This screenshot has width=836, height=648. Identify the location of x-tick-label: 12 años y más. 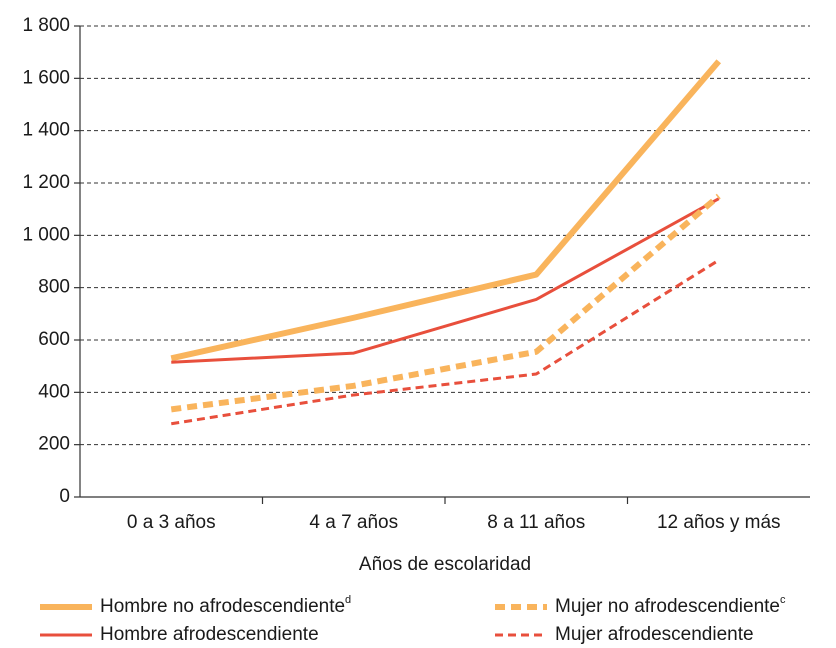
(719, 522).